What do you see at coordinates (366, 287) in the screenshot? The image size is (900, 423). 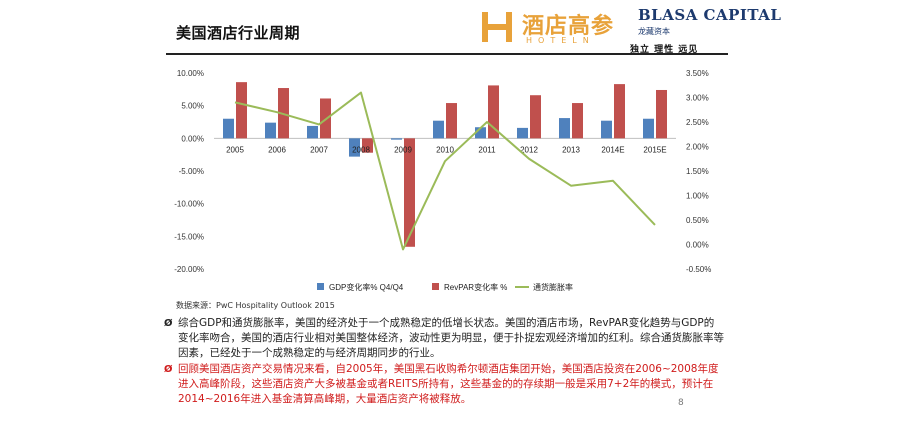 I see `legend-label: GDP变化率% Q4/Q4` at bounding box center [366, 287].